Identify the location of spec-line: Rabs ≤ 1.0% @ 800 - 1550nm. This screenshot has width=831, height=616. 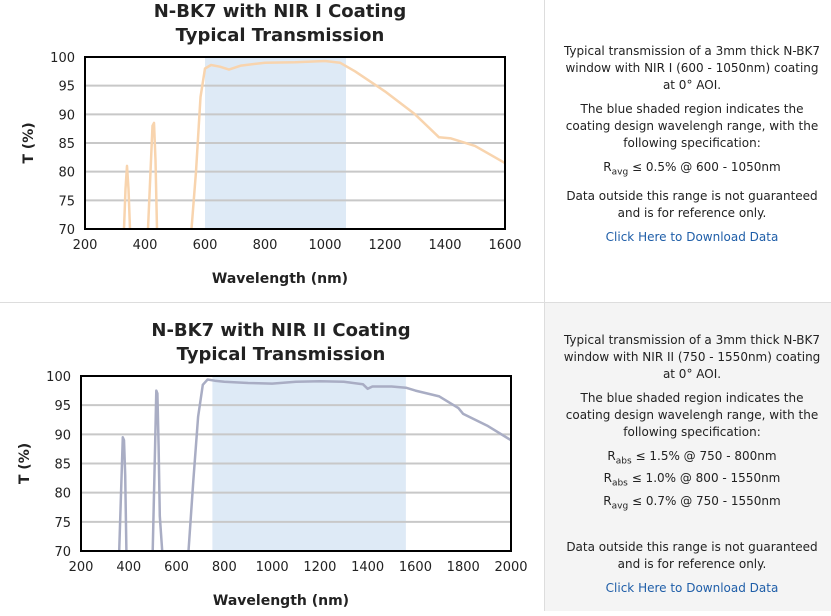
(692, 481).